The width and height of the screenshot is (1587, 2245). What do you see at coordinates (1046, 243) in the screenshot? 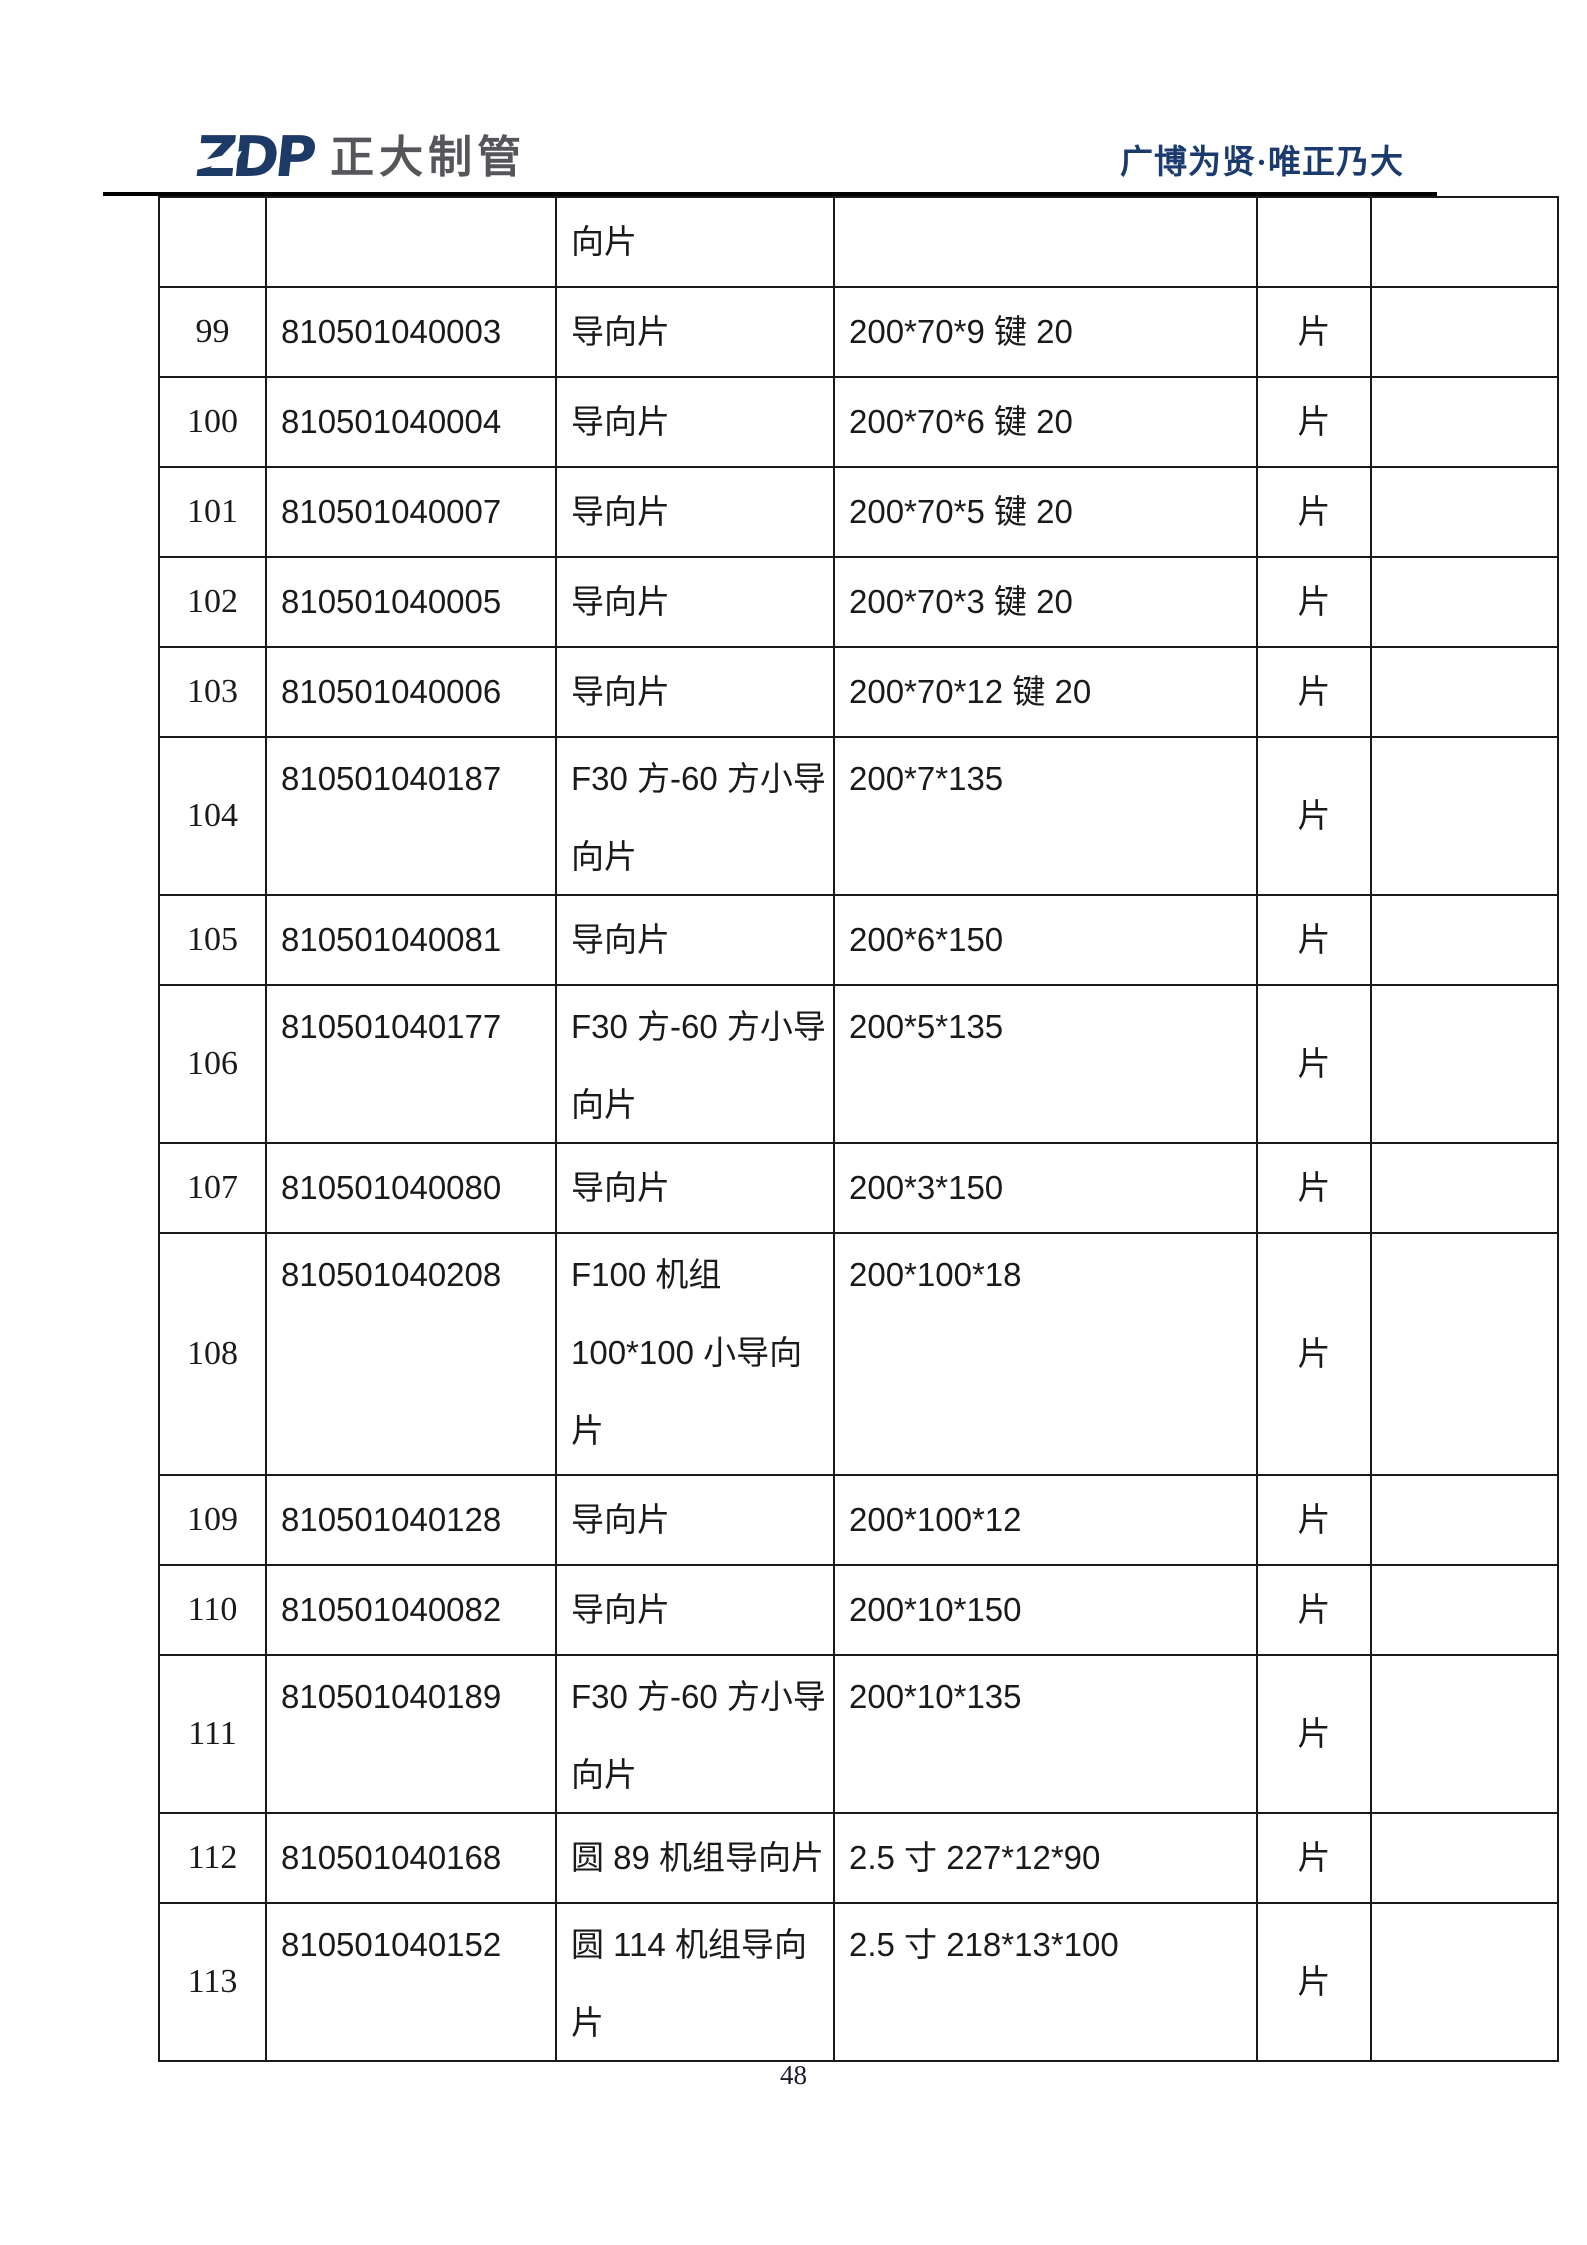
I see `spec-cell` at bounding box center [1046, 243].